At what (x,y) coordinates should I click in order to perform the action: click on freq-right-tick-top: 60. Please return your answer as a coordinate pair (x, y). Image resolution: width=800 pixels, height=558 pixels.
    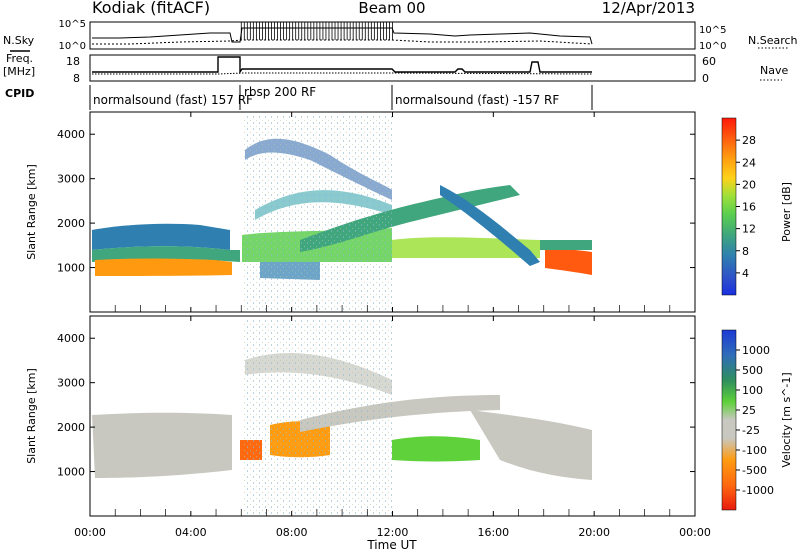
    Looking at the image, I should click on (709, 61).